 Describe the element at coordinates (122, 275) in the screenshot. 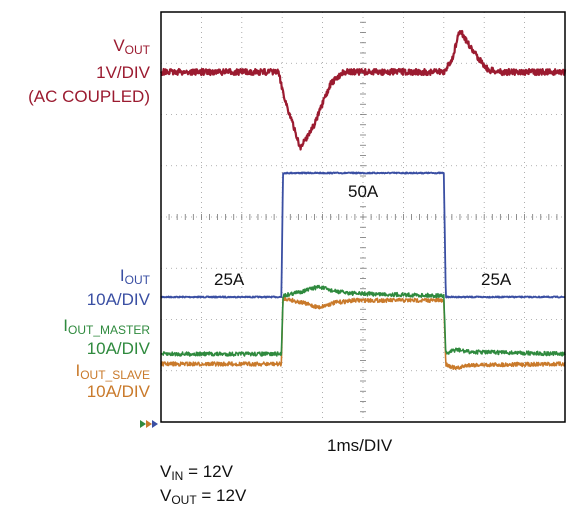

I see `iout-label-main: I` at that location.